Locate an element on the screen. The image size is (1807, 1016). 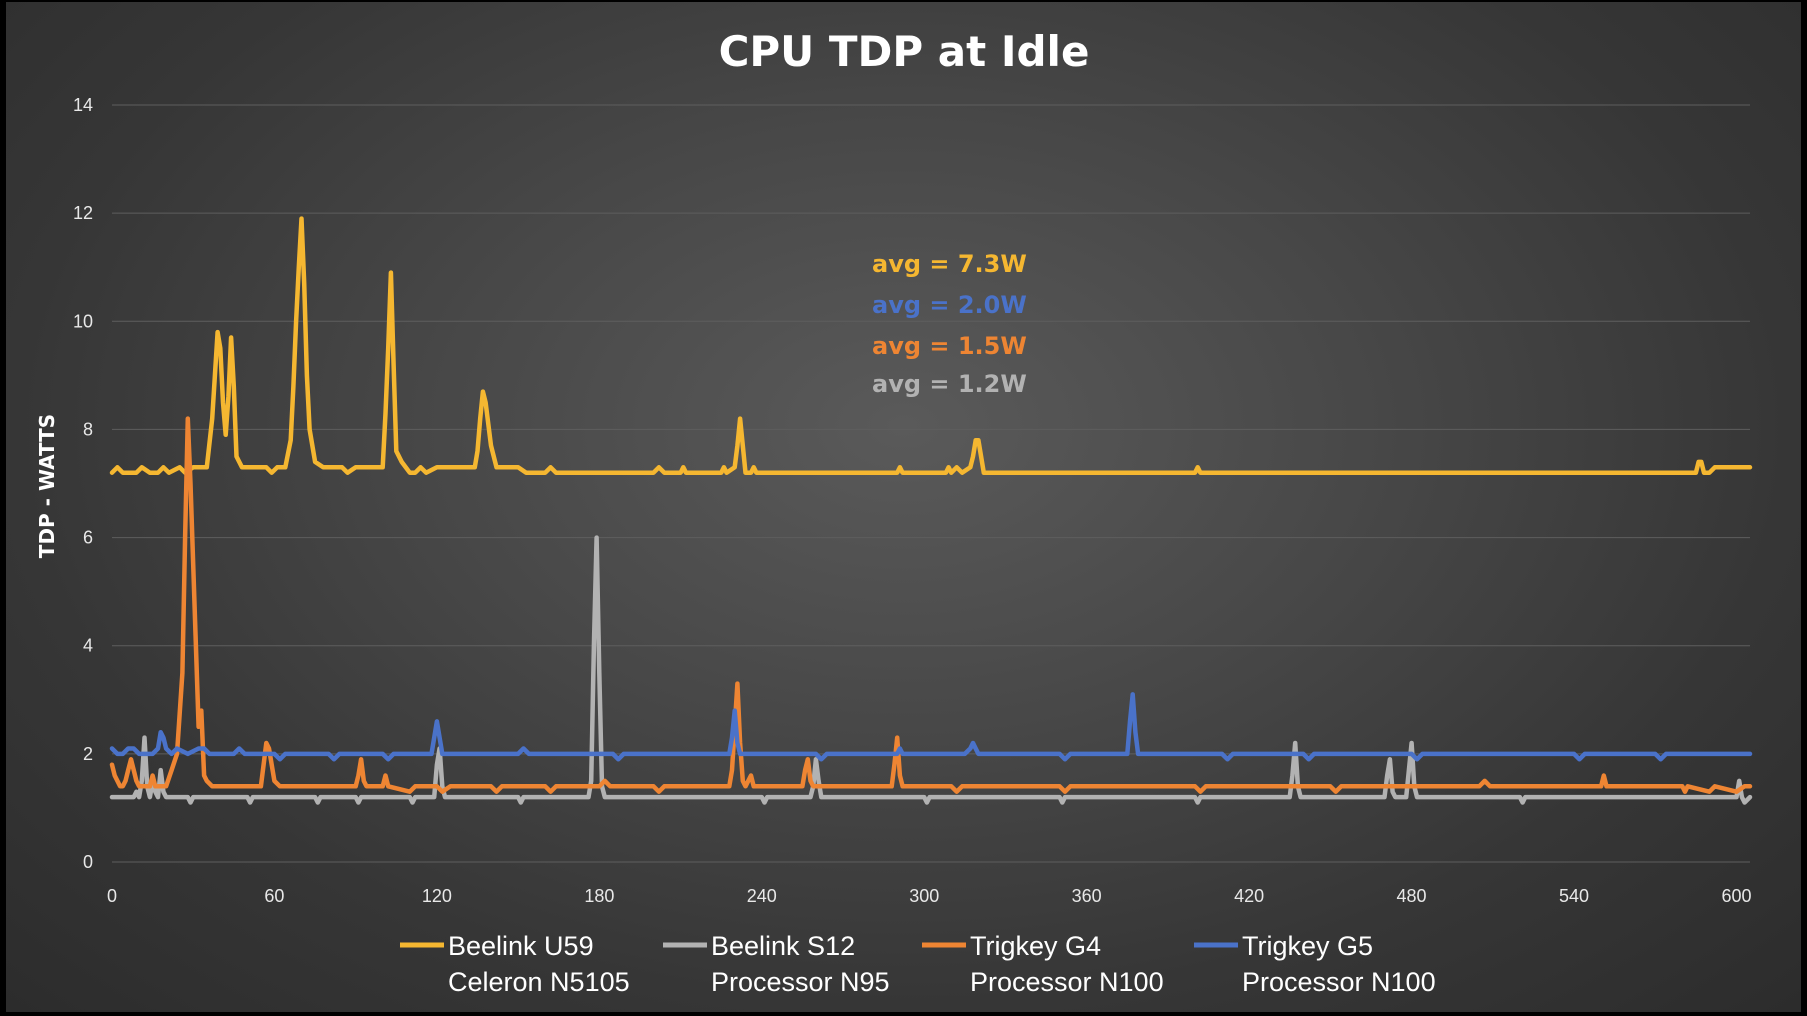
average-annotations: avg = 7.3W avg = 2.0W avg = 1.5W avg = 1.2W is located at coordinates (949, 324).